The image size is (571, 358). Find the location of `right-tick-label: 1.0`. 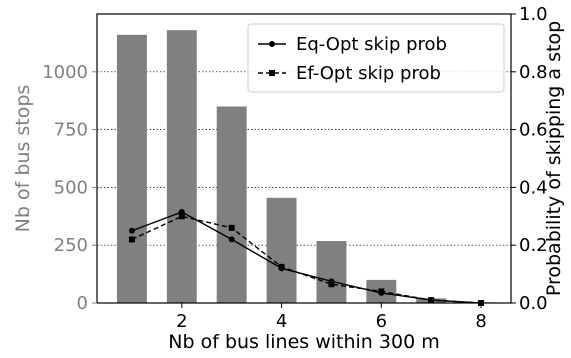

right-tick-label: 1.0 is located at coordinates (533, 14).